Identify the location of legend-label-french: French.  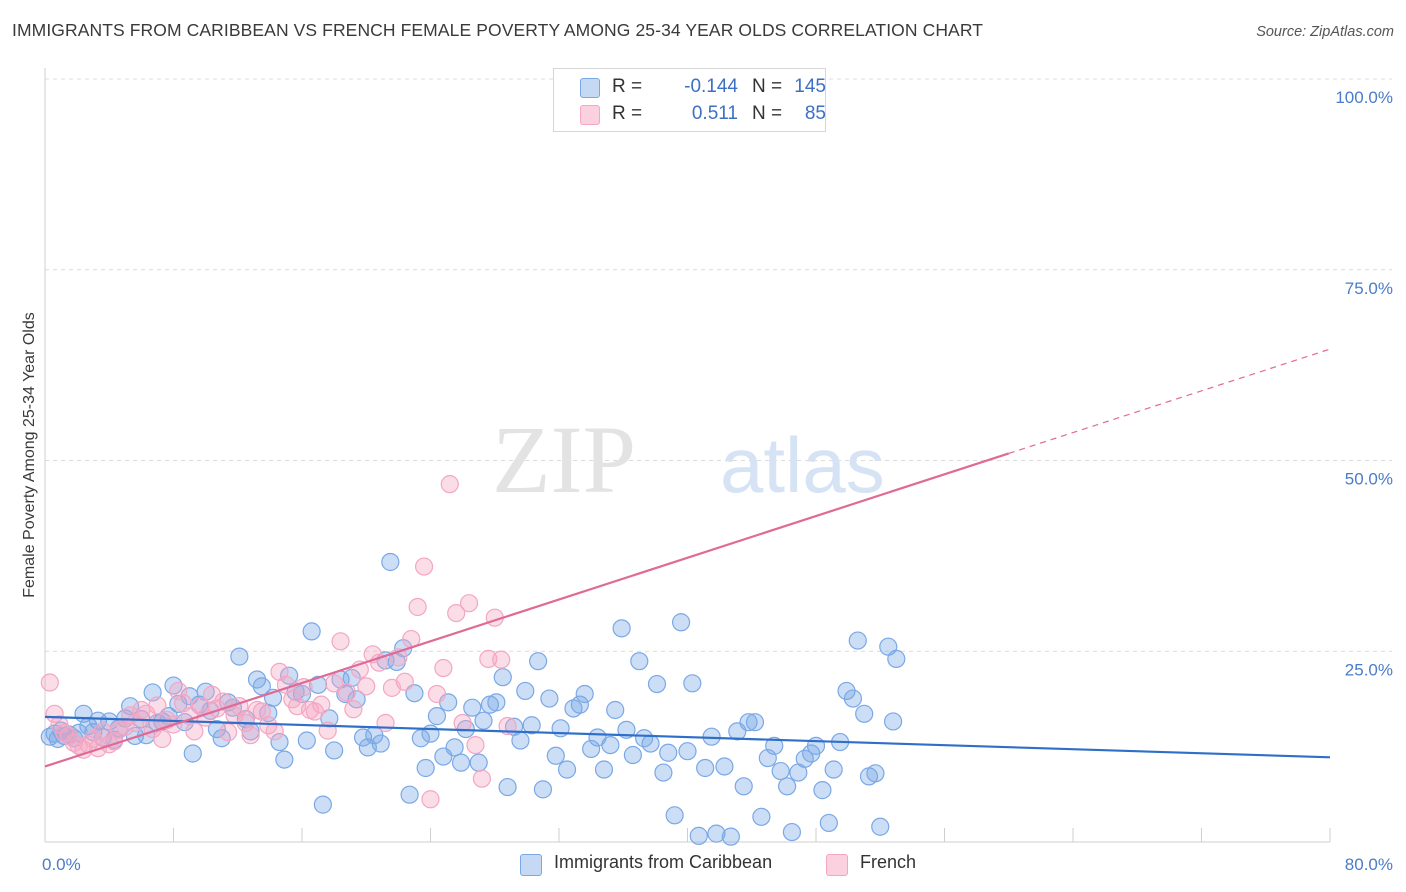
(888, 862).